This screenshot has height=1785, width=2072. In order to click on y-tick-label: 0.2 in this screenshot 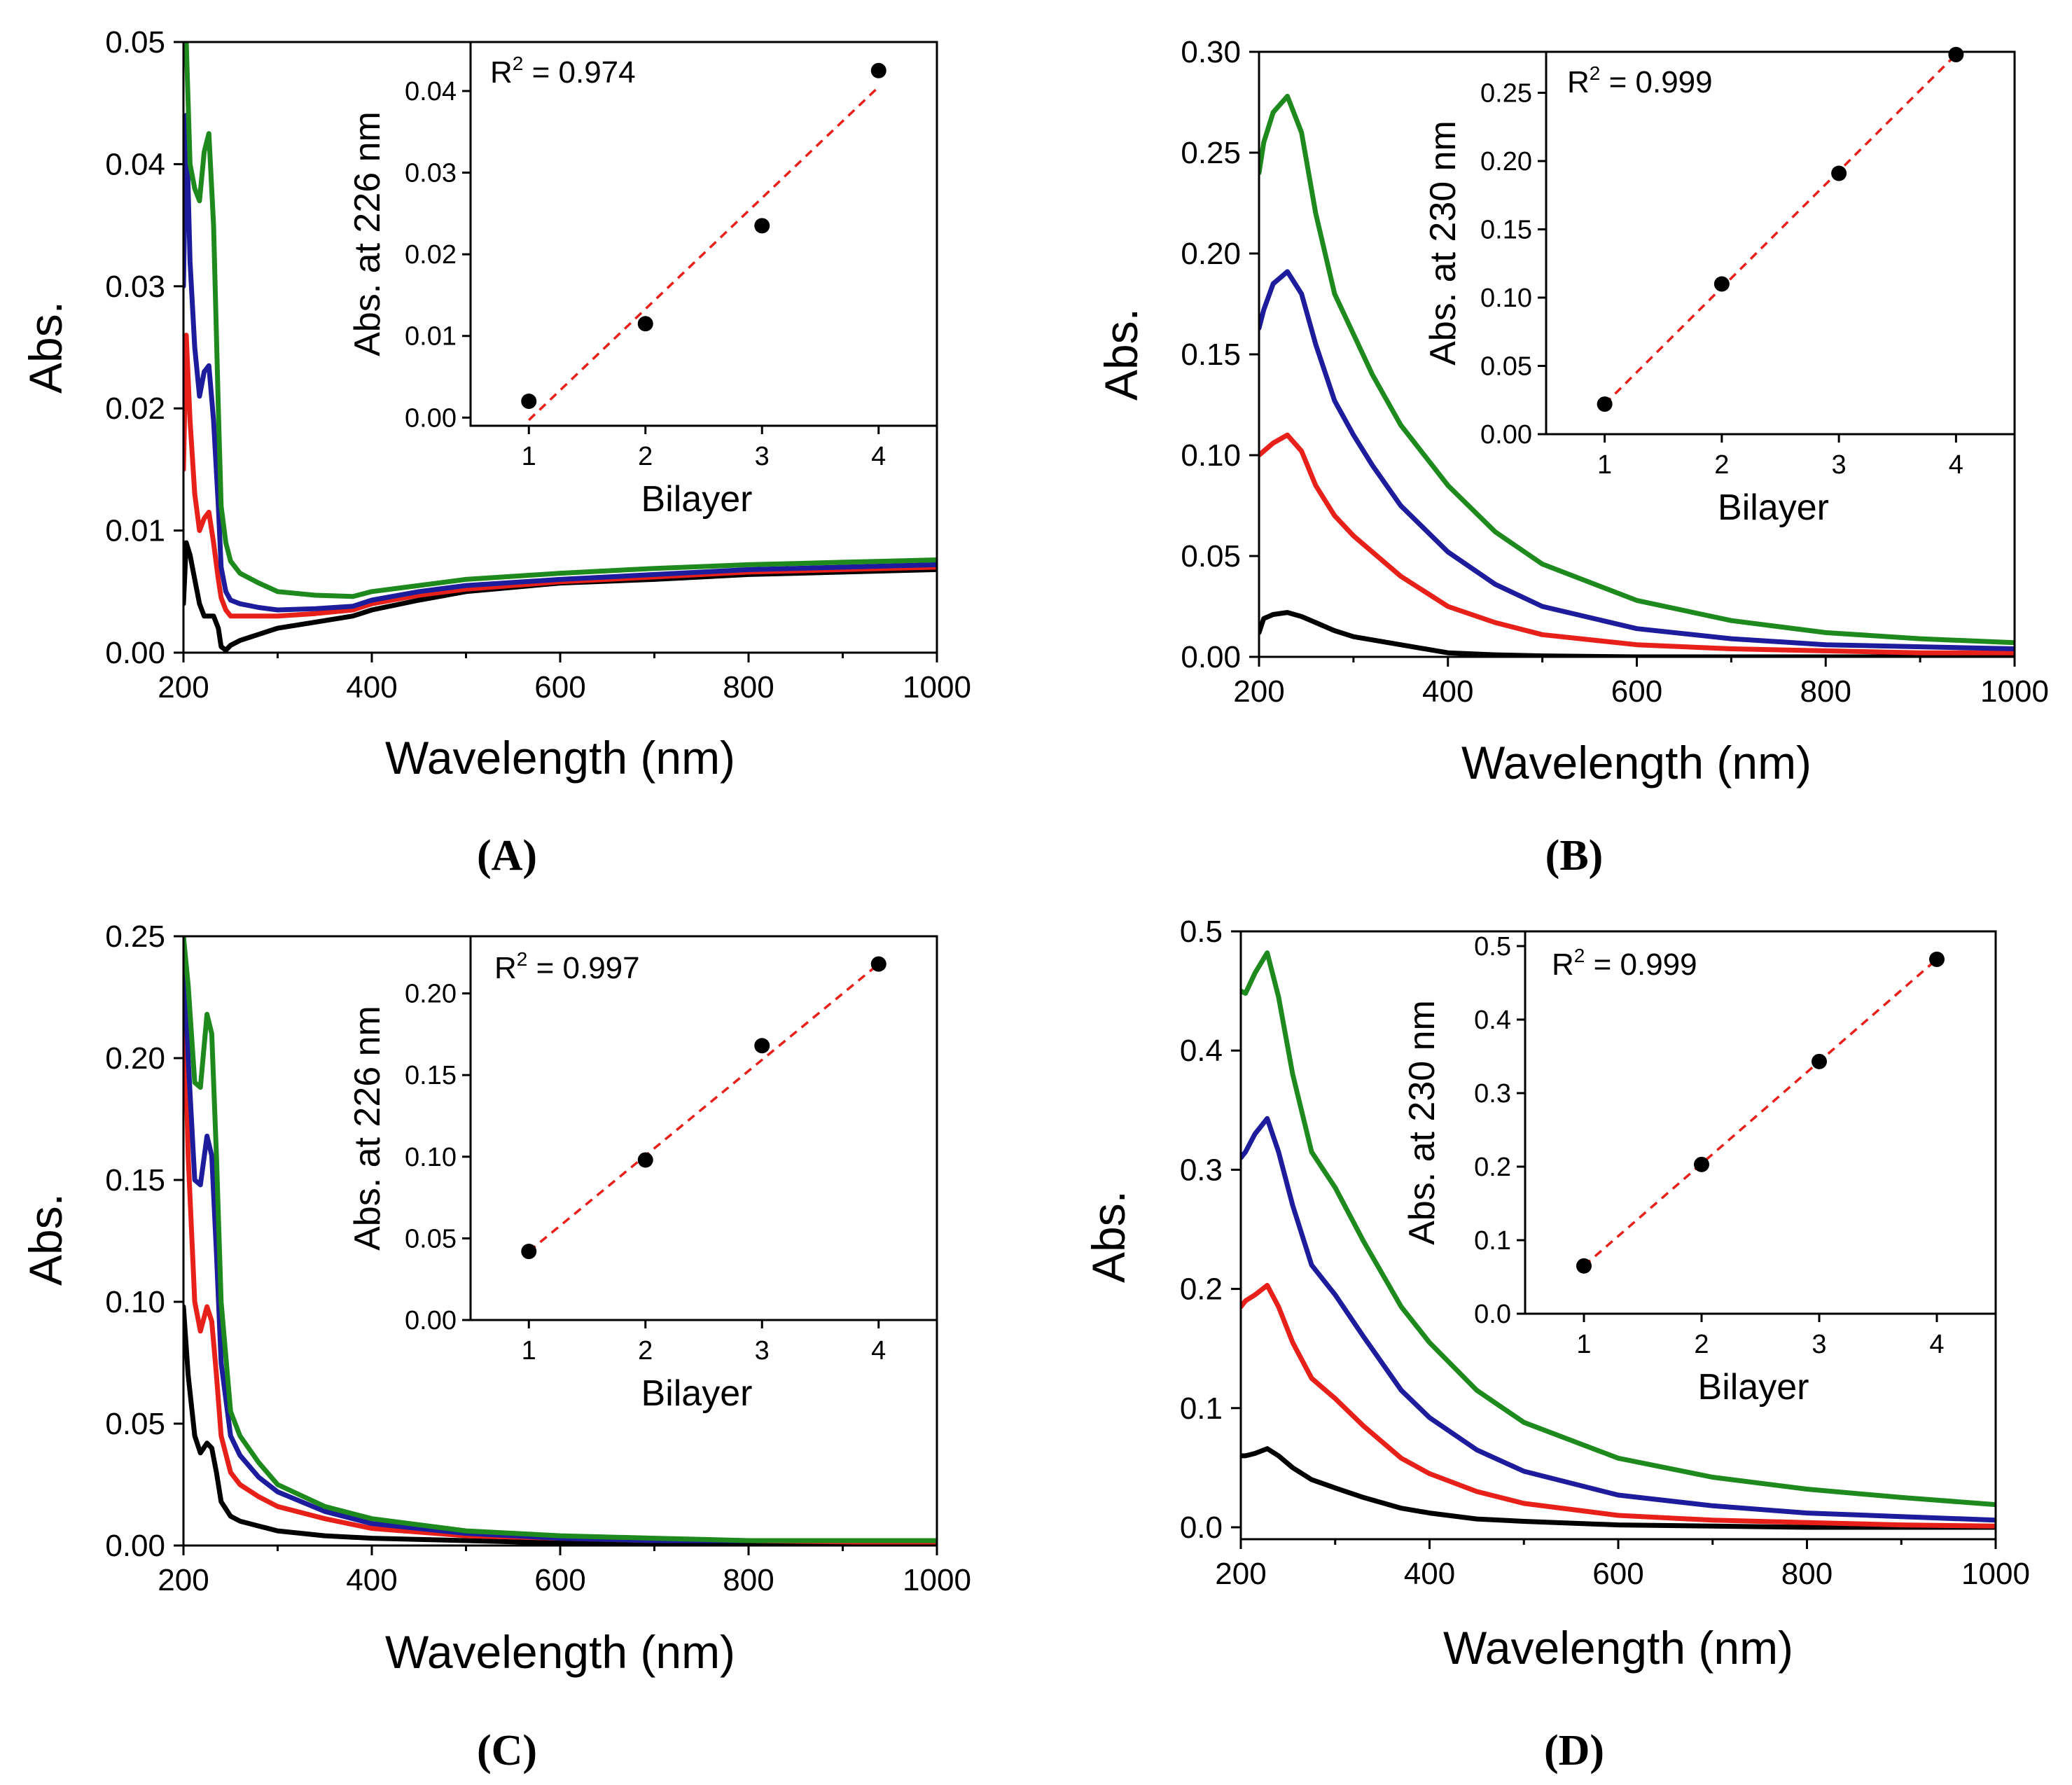, I will do `click(1201, 1289)`.